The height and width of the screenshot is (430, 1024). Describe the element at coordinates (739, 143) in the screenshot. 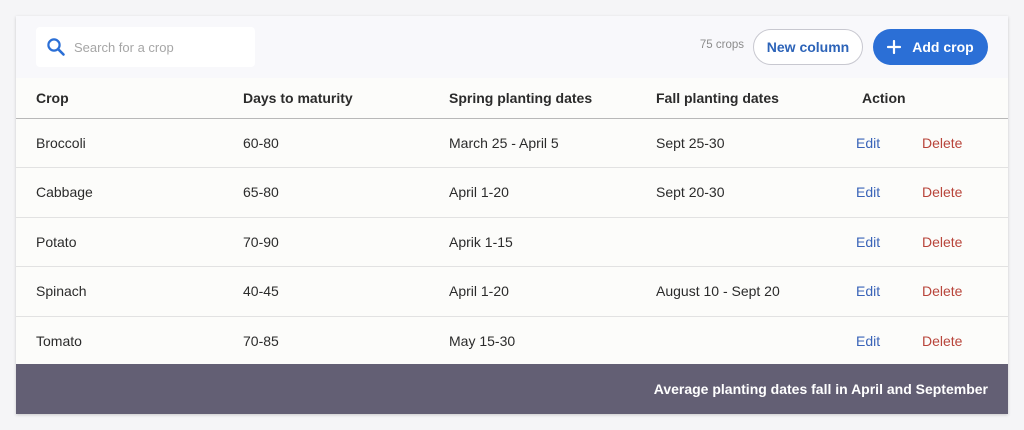

I see `cell-fall: Sept 25-30` at that location.